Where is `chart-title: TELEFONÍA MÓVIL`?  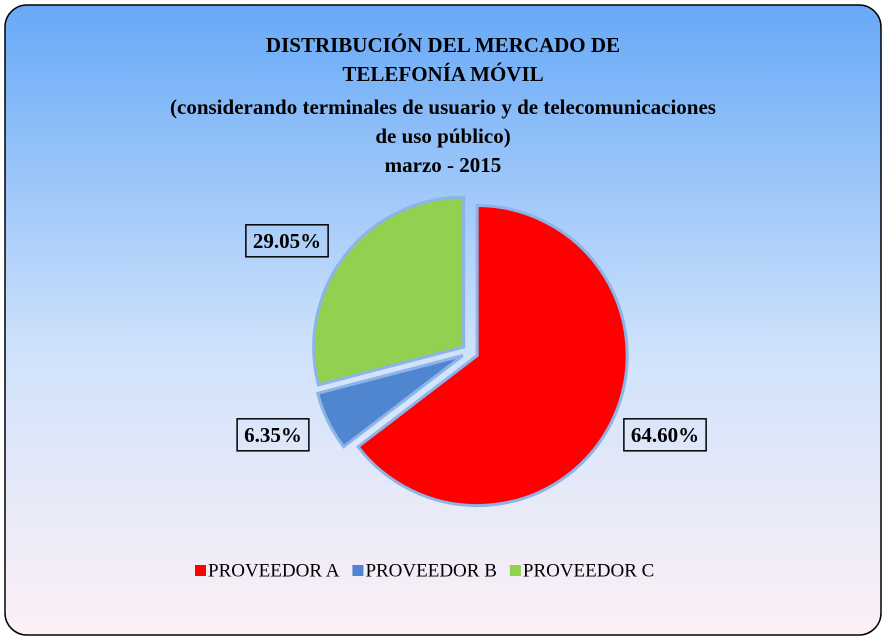
chart-title: TELEFONÍA MÓVIL is located at coordinates (442, 74).